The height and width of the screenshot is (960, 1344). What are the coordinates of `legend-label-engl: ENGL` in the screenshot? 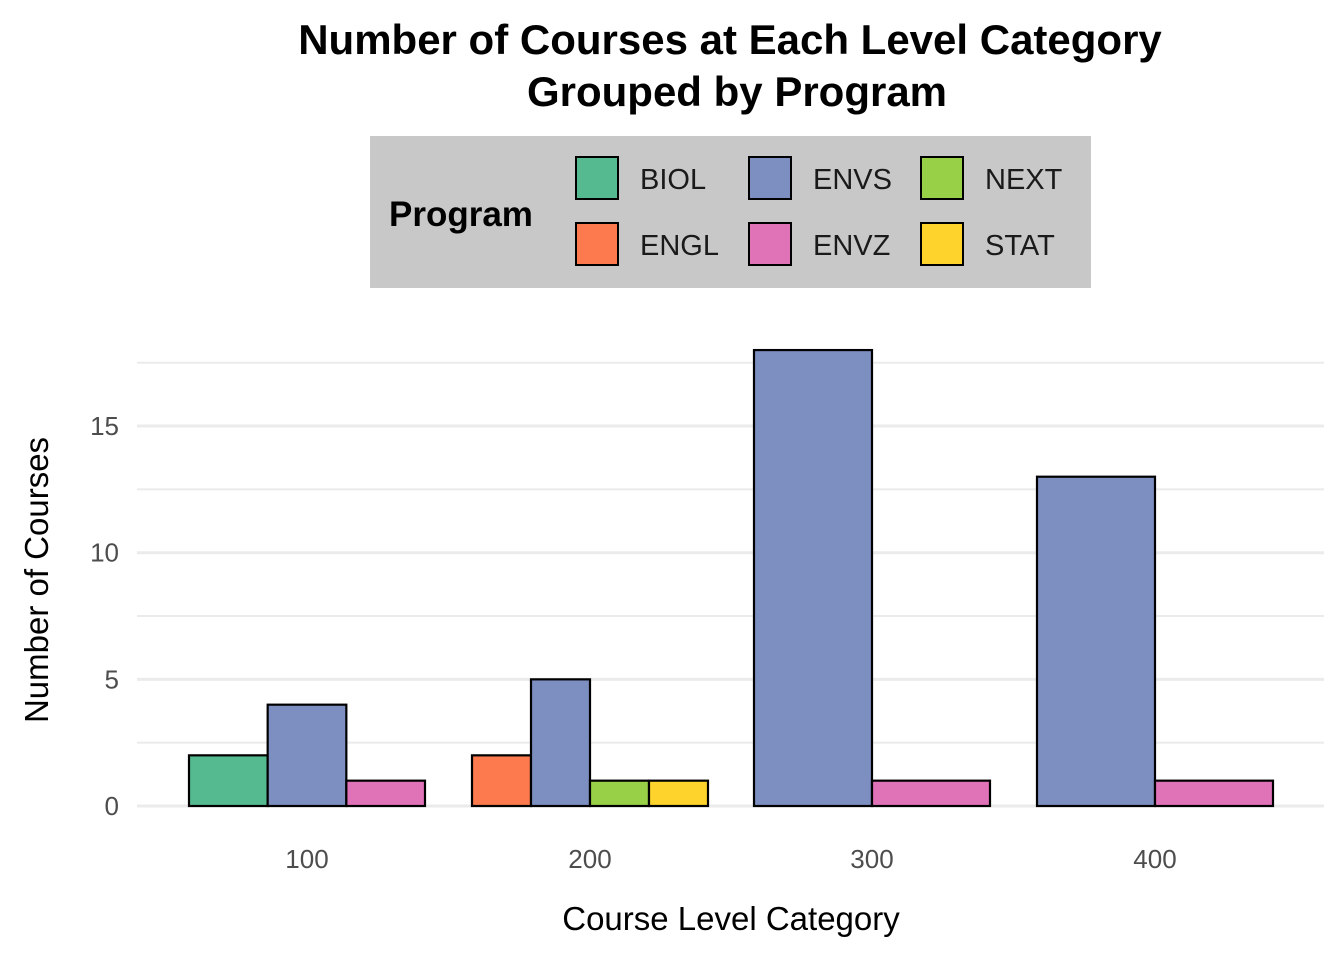 It's located at (679, 246).